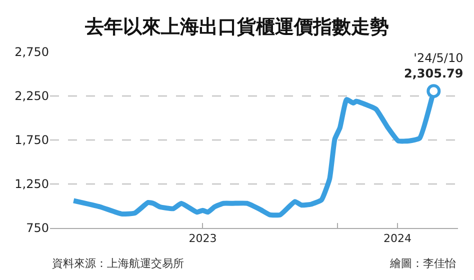 This screenshot has height=280, width=474. I want to click on x-tick-label: 2024, so click(398, 239).